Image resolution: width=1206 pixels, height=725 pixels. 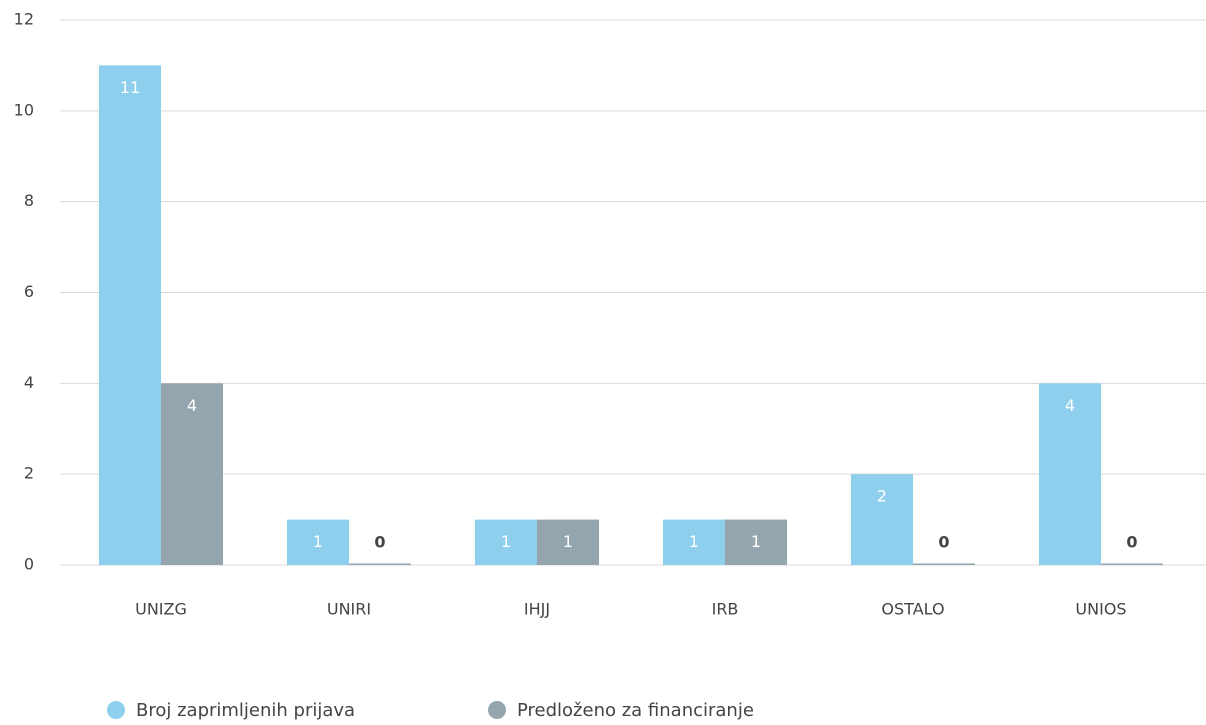 I want to click on y-tick-label: 10, so click(x=24, y=109).